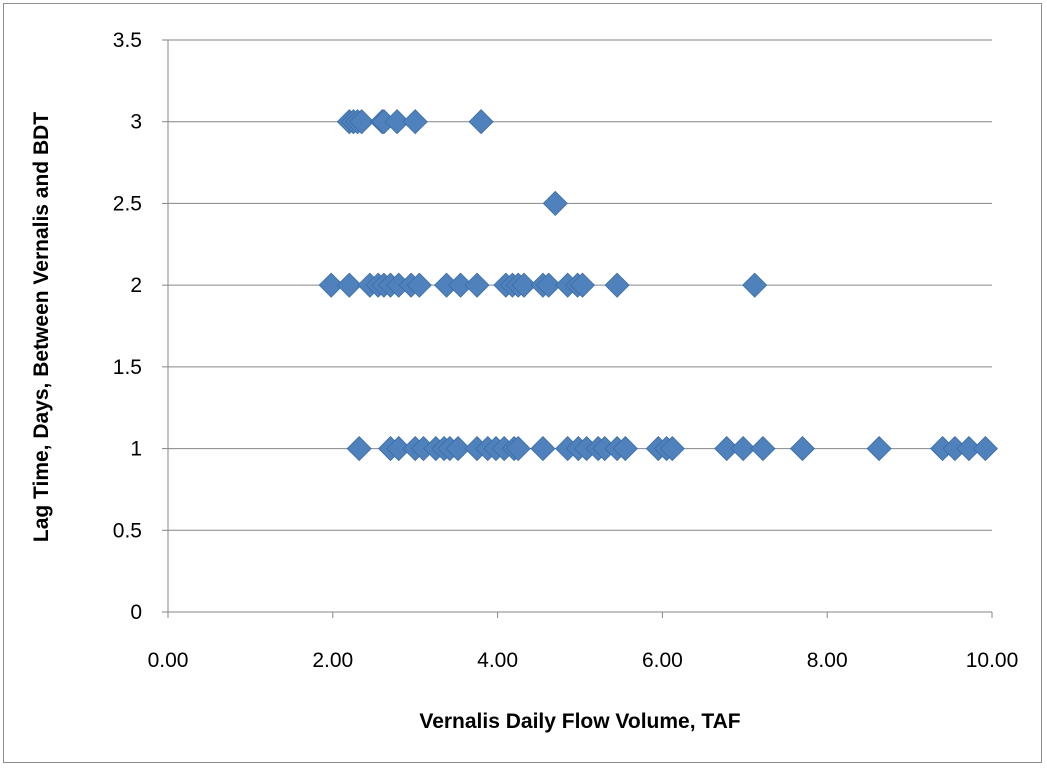 This screenshot has width=1047, height=768. Describe the element at coordinates (583, 660) in the screenshot. I see `x-tick-labels: 0.00 2.00 4.00 6.00 8.00 10.00` at that location.